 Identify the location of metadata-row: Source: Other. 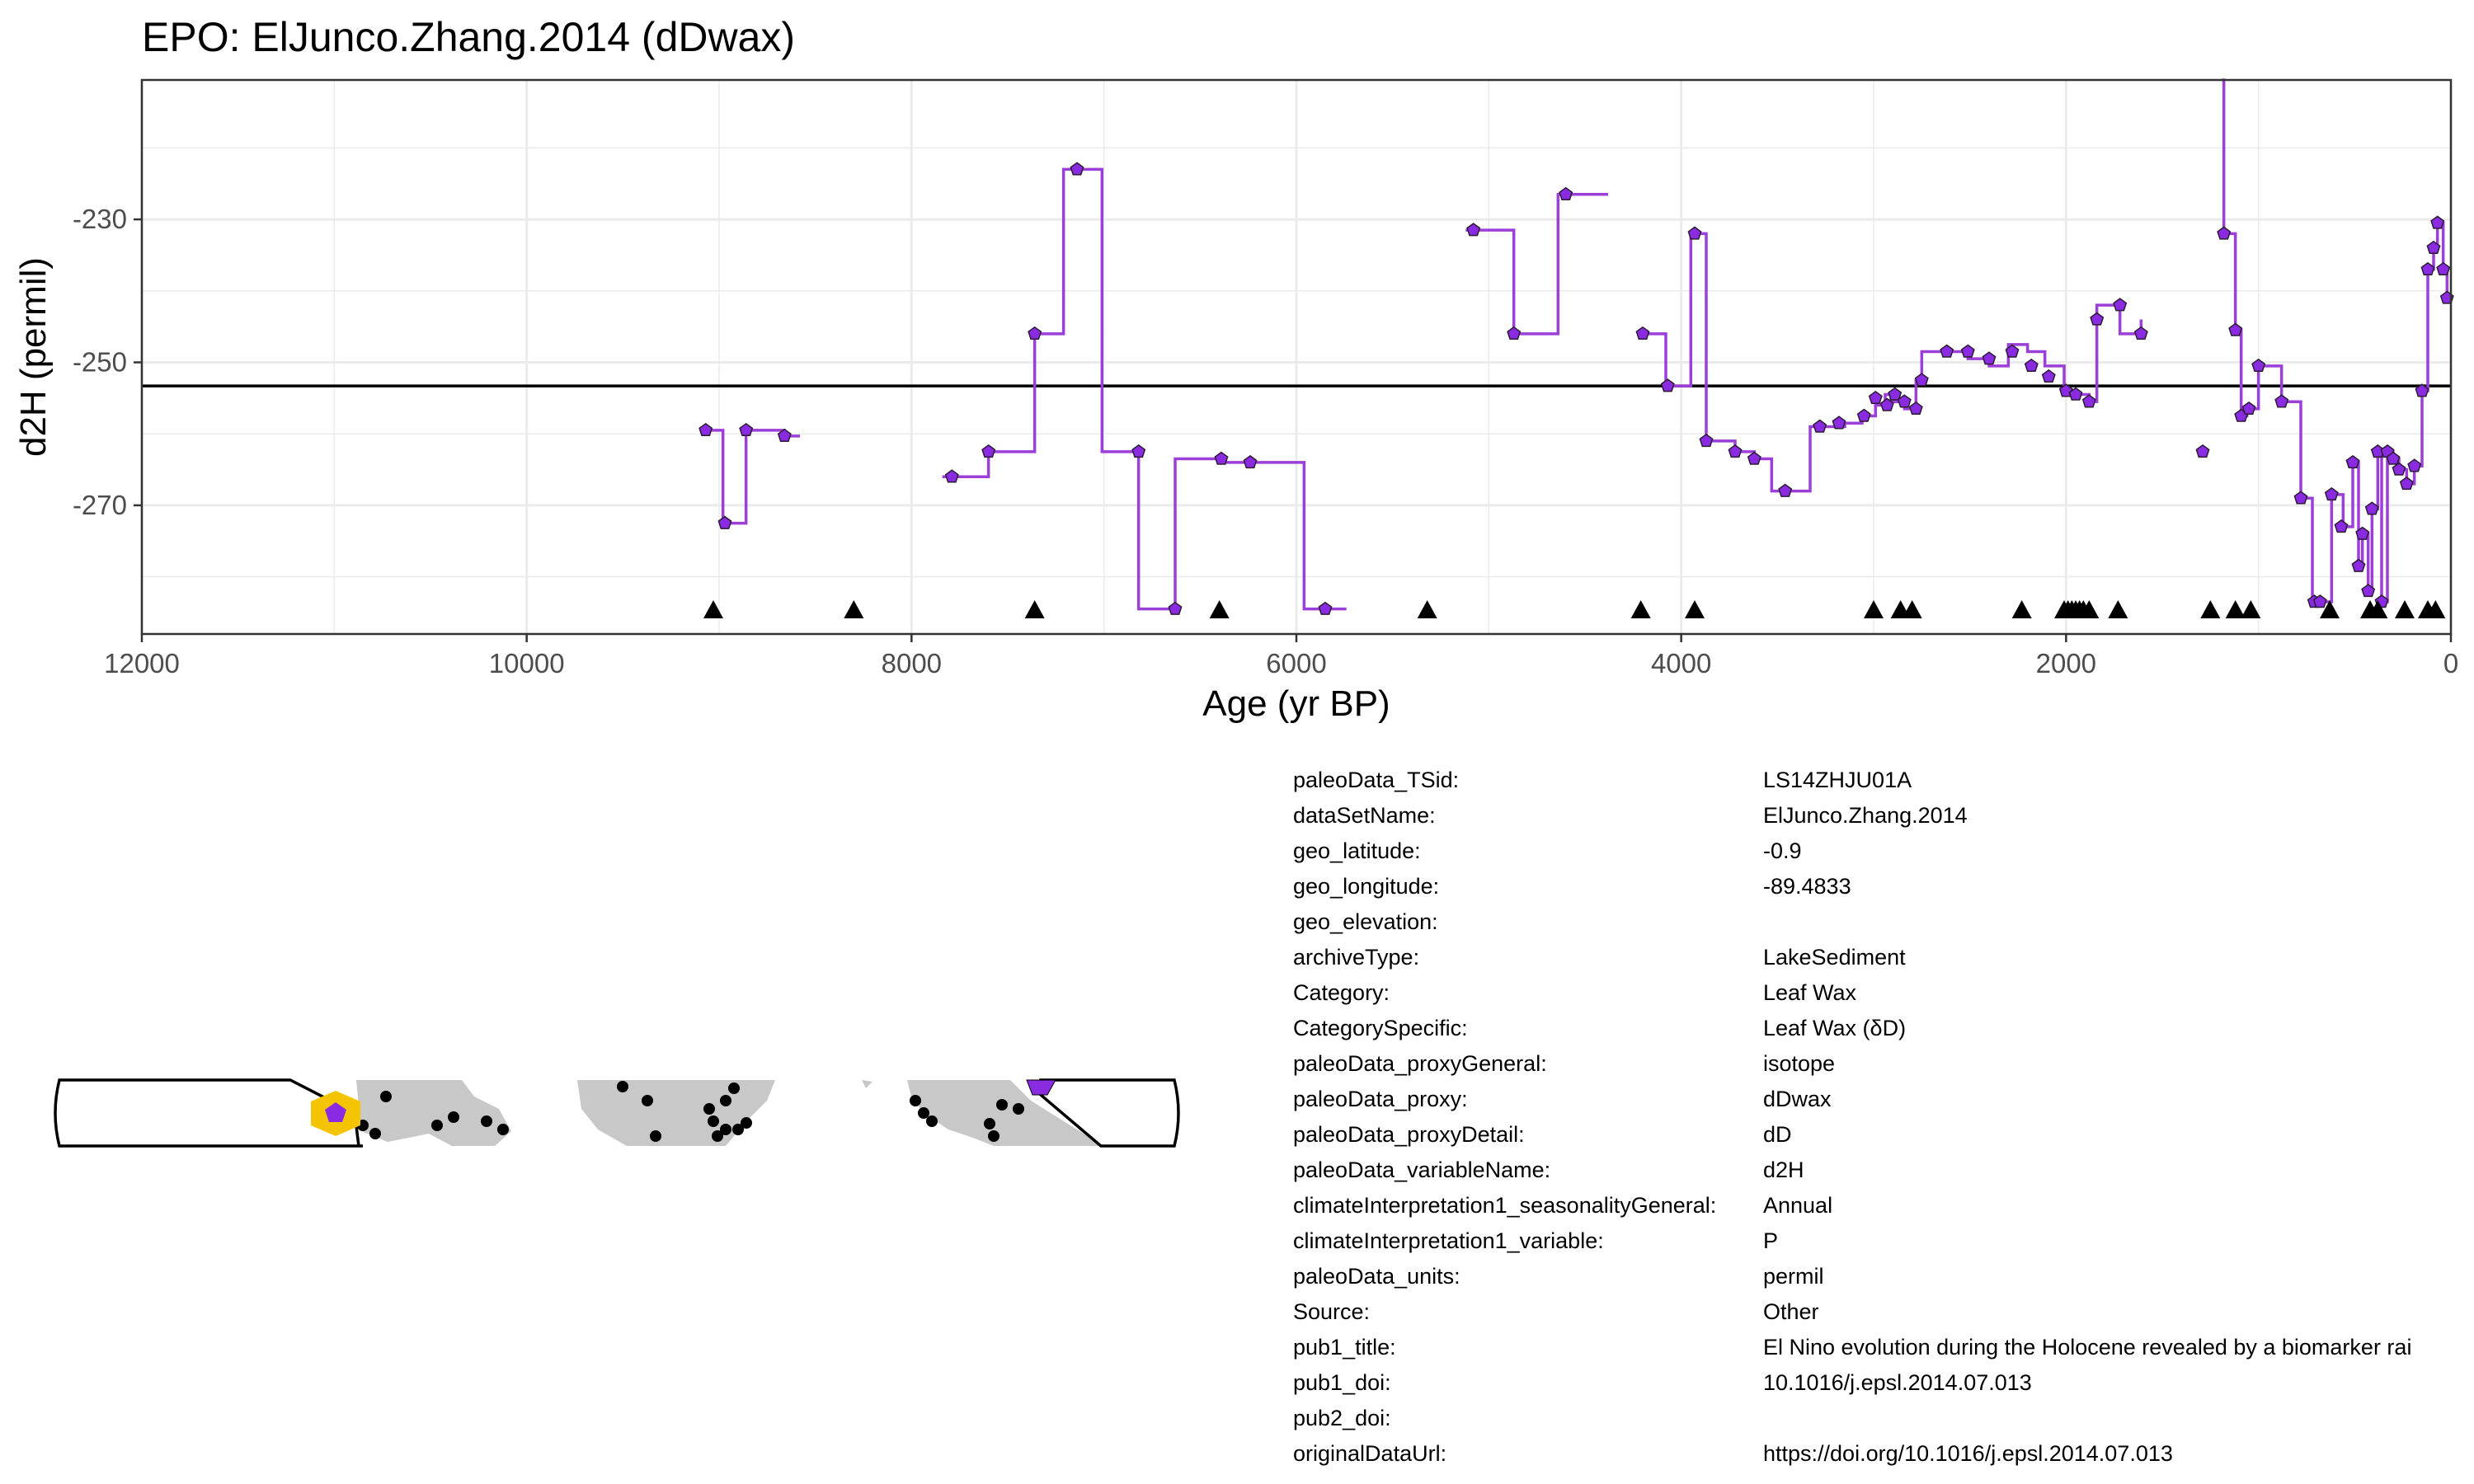
(1883, 1312).